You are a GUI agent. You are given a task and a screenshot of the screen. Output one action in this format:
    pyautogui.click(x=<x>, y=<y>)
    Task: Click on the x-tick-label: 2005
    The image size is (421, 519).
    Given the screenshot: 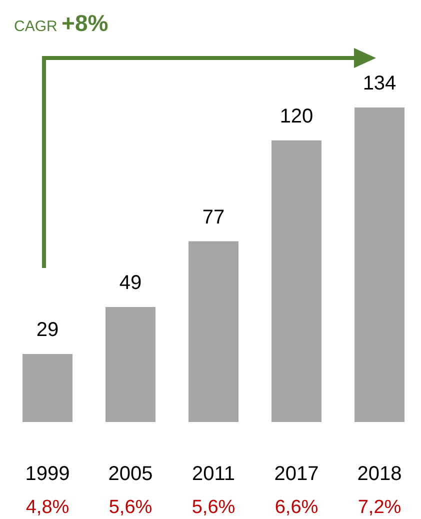 What is the action you would take?
    pyautogui.click(x=130, y=474)
    